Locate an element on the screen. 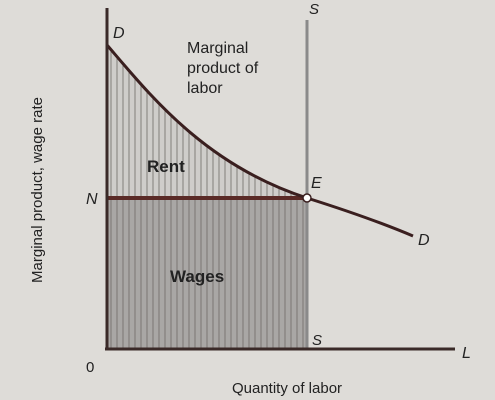 This screenshot has height=400, width=495. curve-caption-line-1: Marginal is located at coordinates (217, 48).